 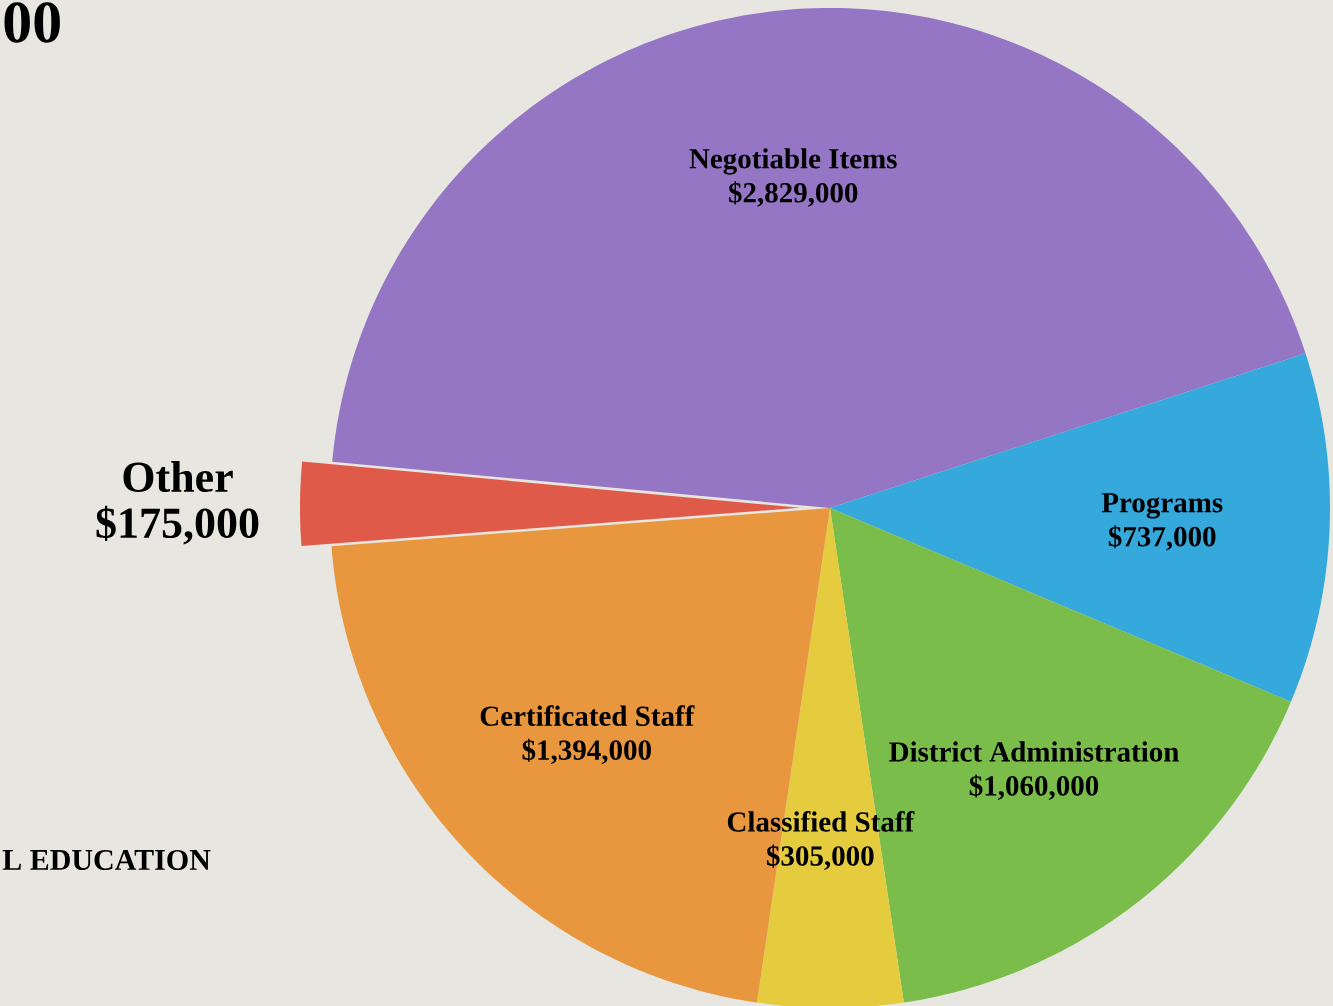 What do you see at coordinates (587, 715) in the screenshot?
I see `slice-label: Certificated Staff` at bounding box center [587, 715].